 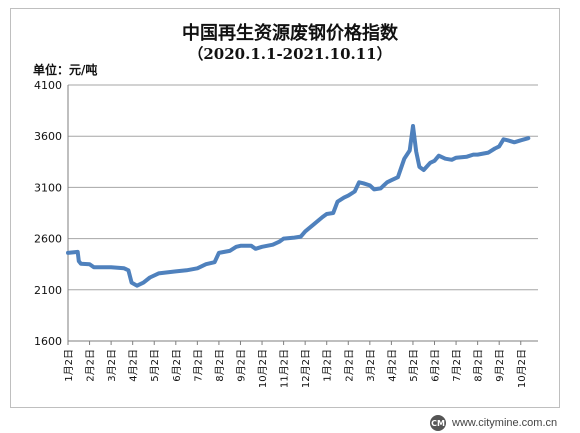 What do you see at coordinates (48, 341) in the screenshot?
I see `y-tick-label: 1600` at bounding box center [48, 341].